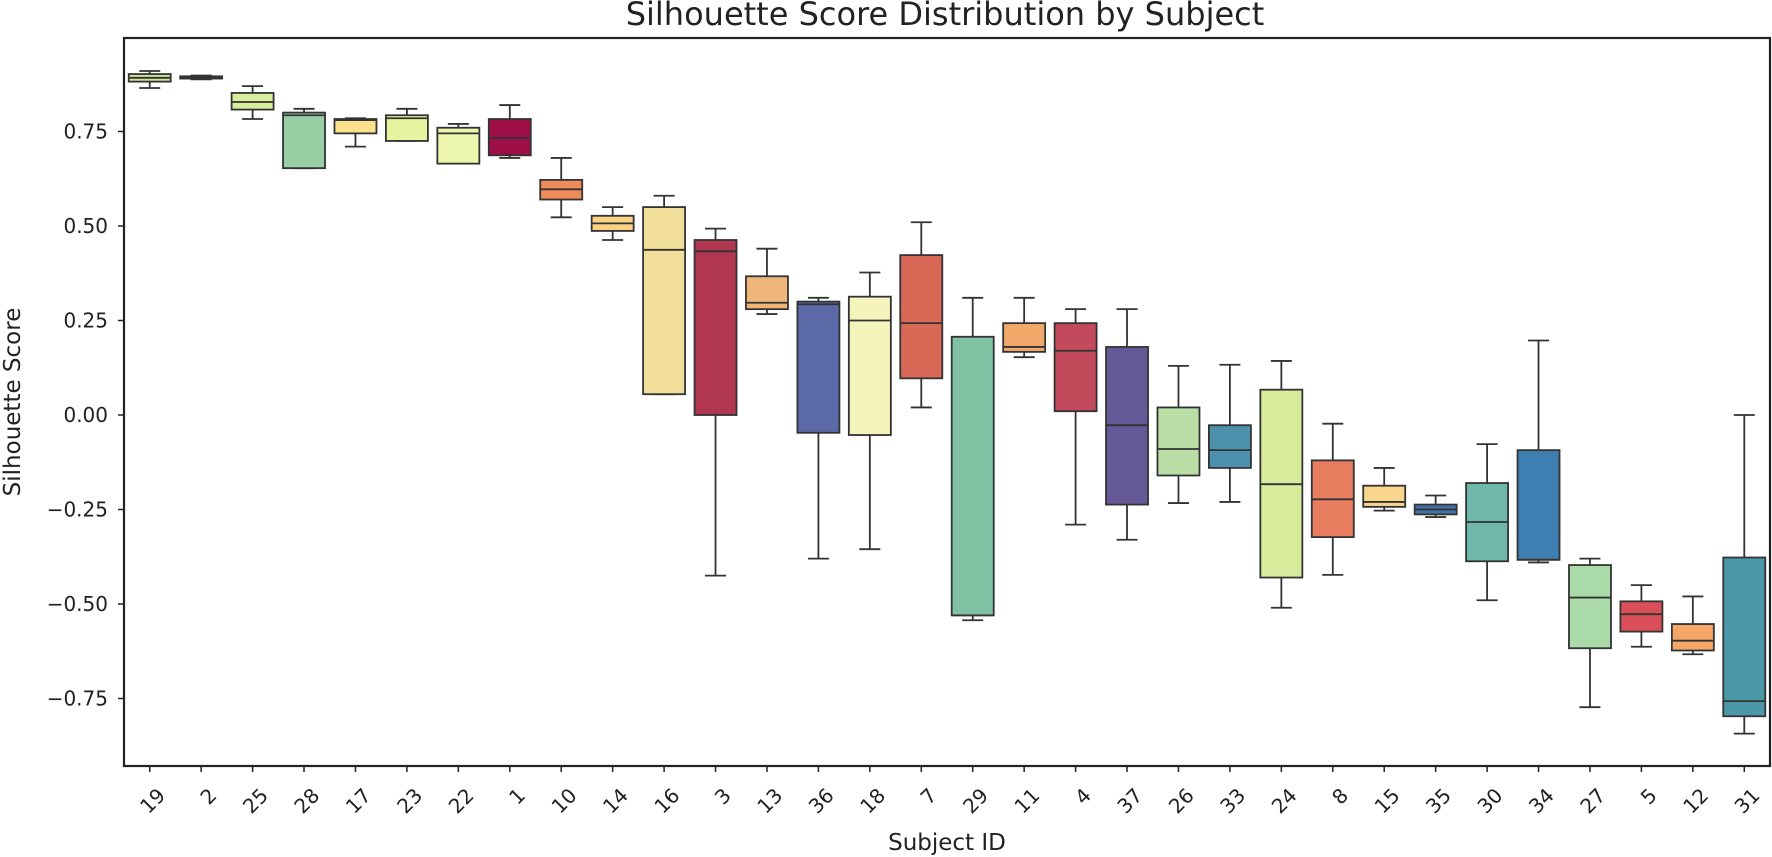 The image size is (1772, 857). What do you see at coordinates (1649, 796) in the screenshot?
I see `x-tick-label: 5` at bounding box center [1649, 796].